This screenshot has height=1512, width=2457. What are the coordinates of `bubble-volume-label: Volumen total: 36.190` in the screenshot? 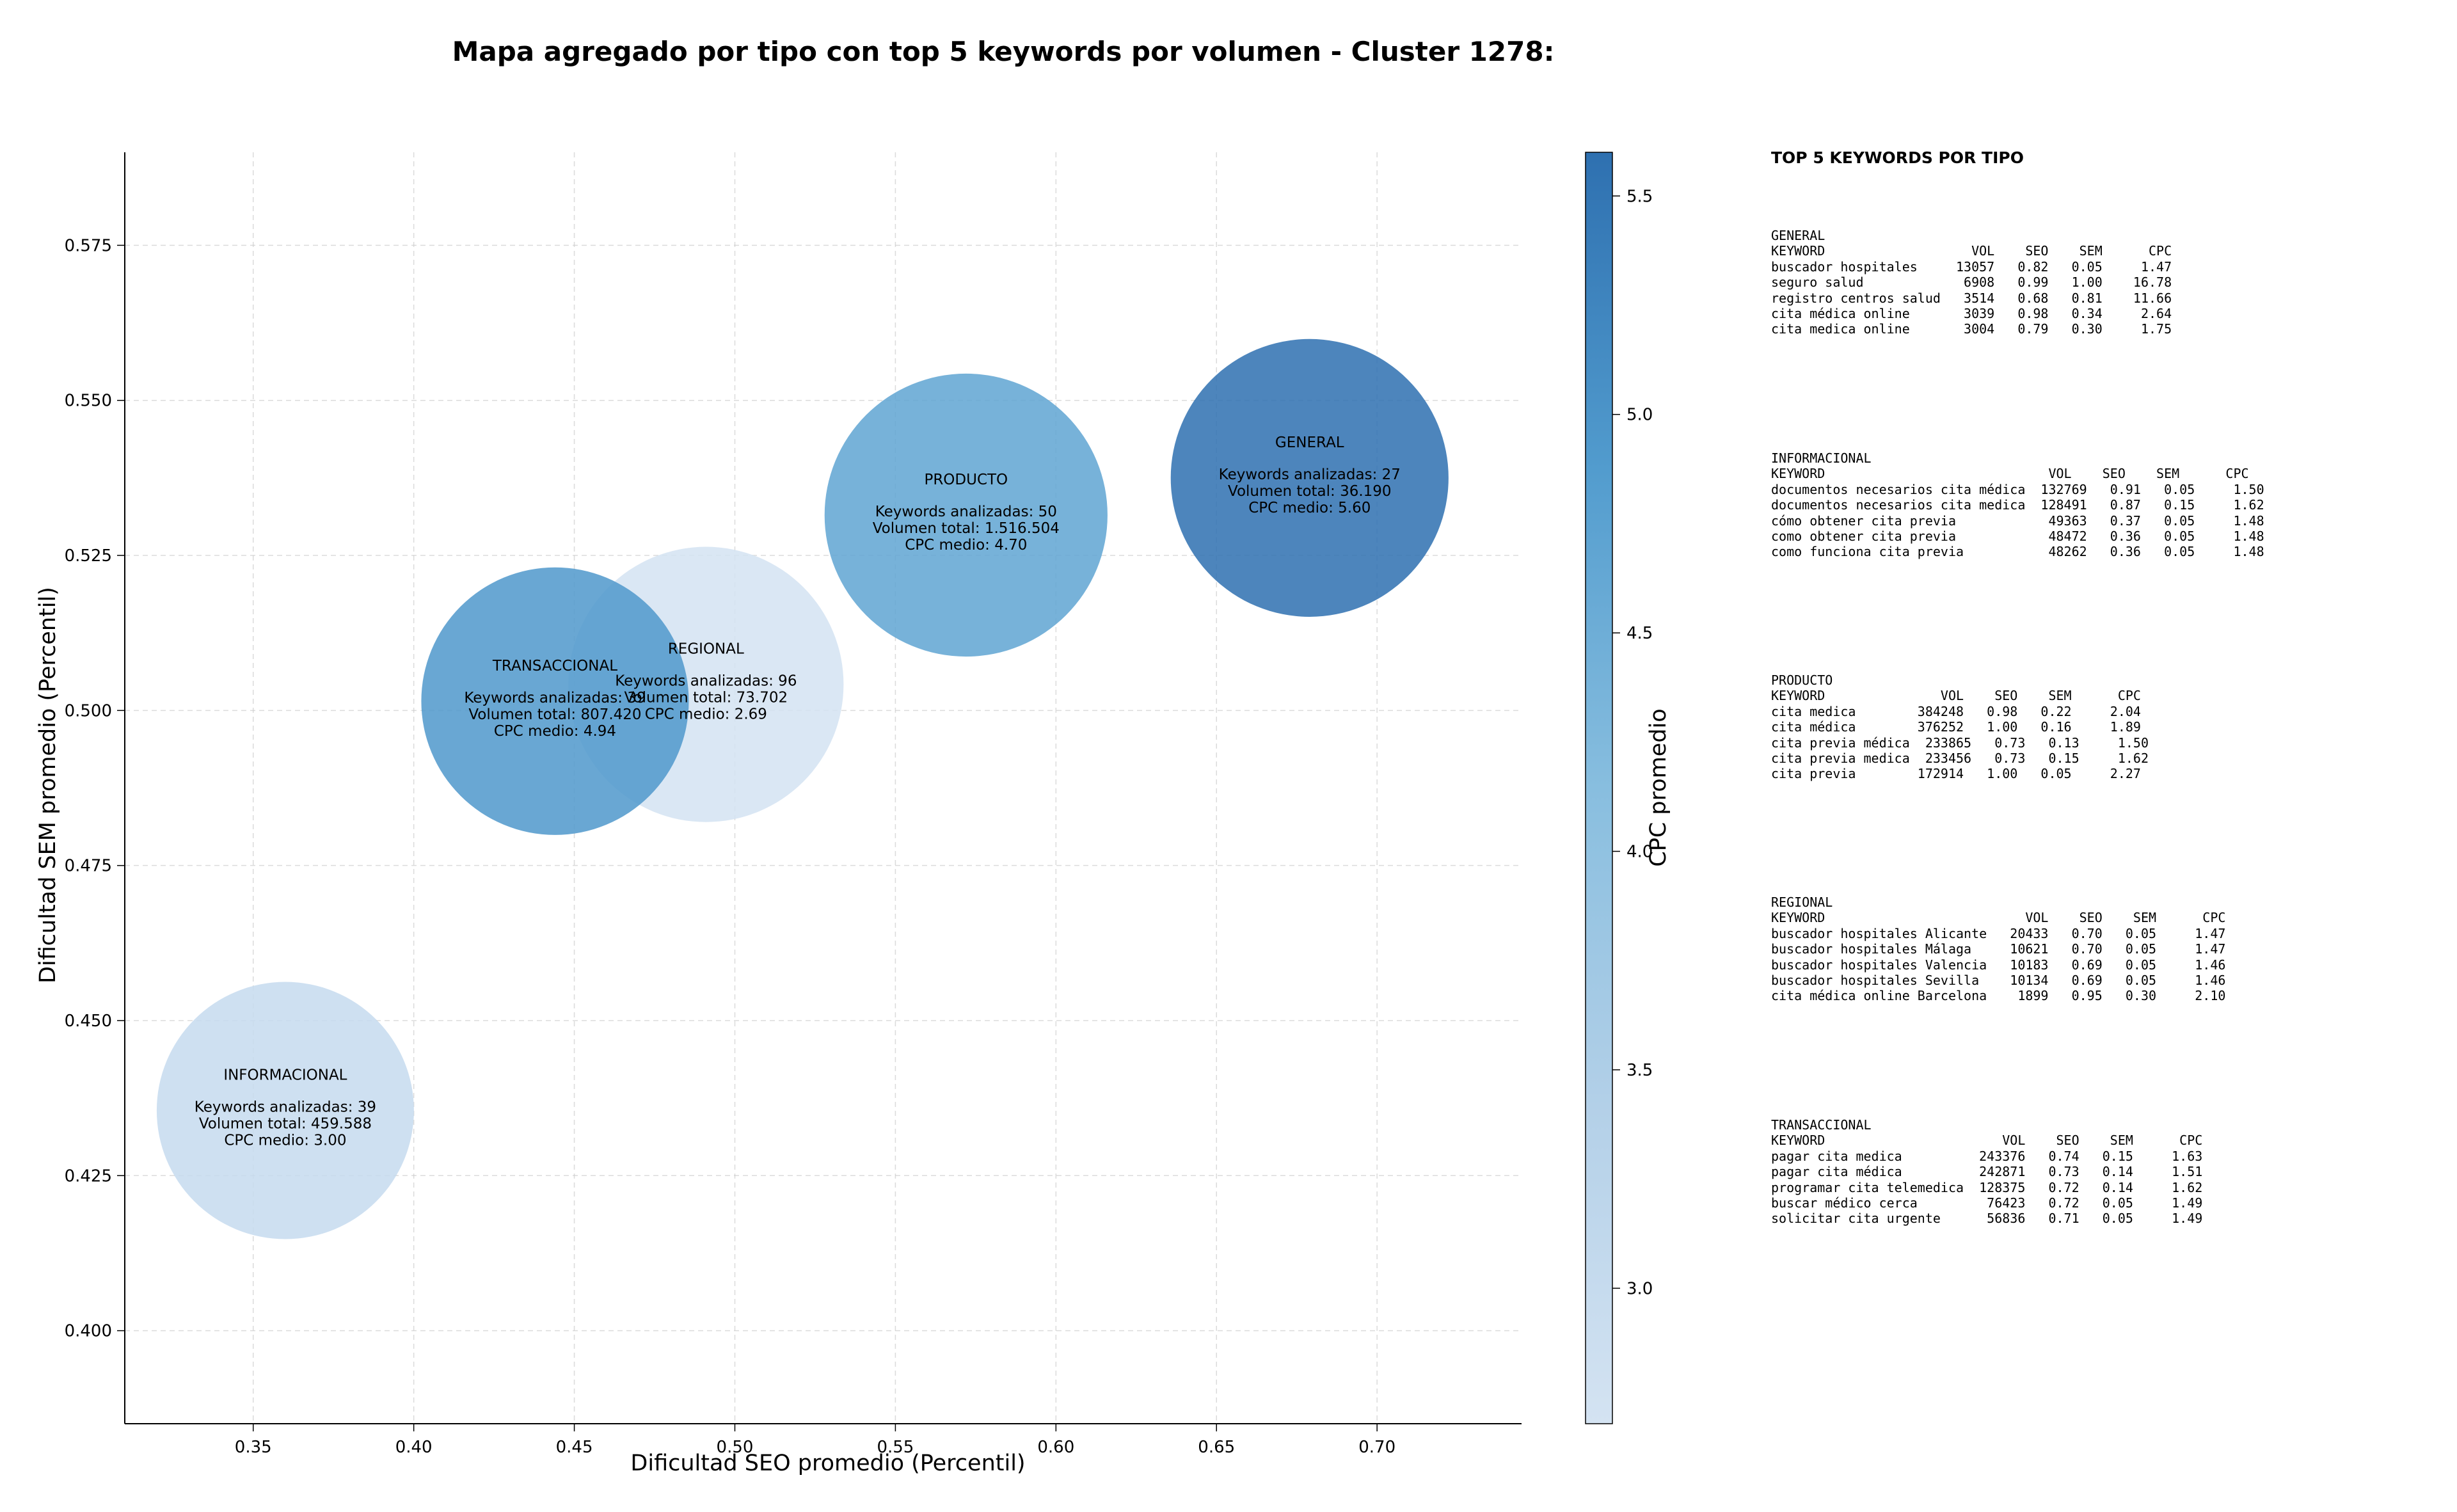 It's located at (1310, 491).